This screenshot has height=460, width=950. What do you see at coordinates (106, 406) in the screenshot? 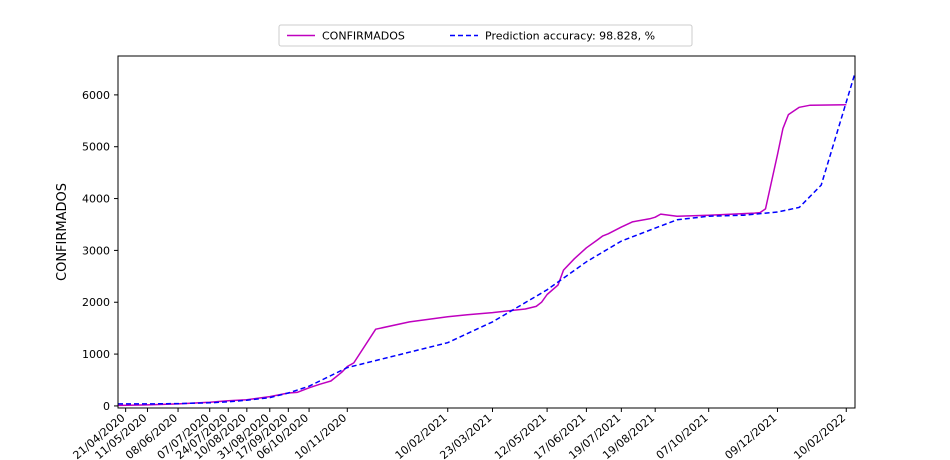
I see `y-tick-label: 0` at bounding box center [106, 406].